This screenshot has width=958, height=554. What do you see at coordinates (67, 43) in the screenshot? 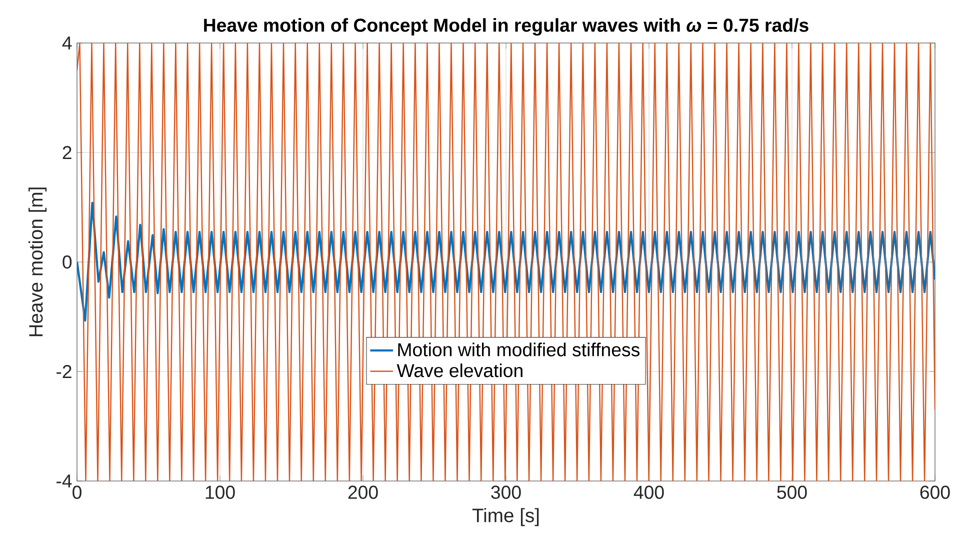
I see `y-tick-label: 4` at bounding box center [67, 43].